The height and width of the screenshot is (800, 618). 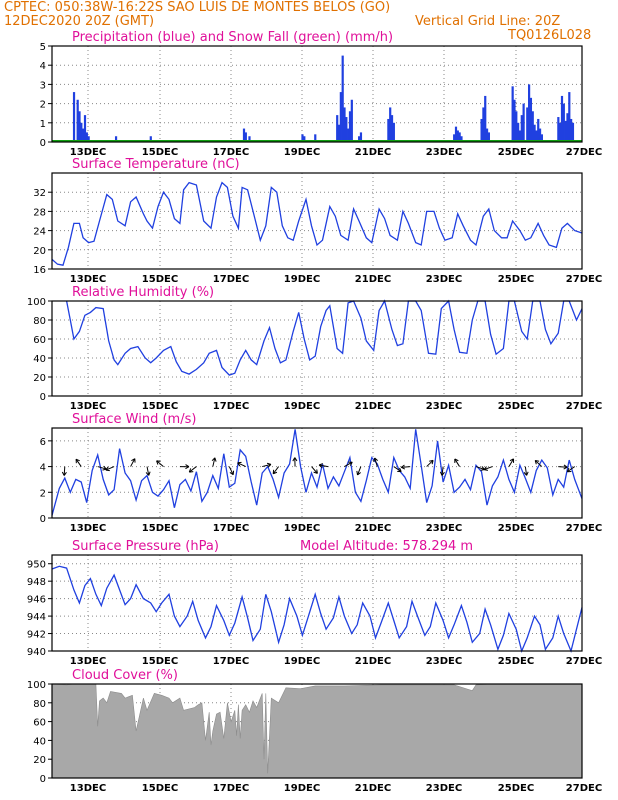 What do you see at coordinates (143, 292) in the screenshot?
I see `panel-title: Relative Humidity (%)` at bounding box center [143, 292].